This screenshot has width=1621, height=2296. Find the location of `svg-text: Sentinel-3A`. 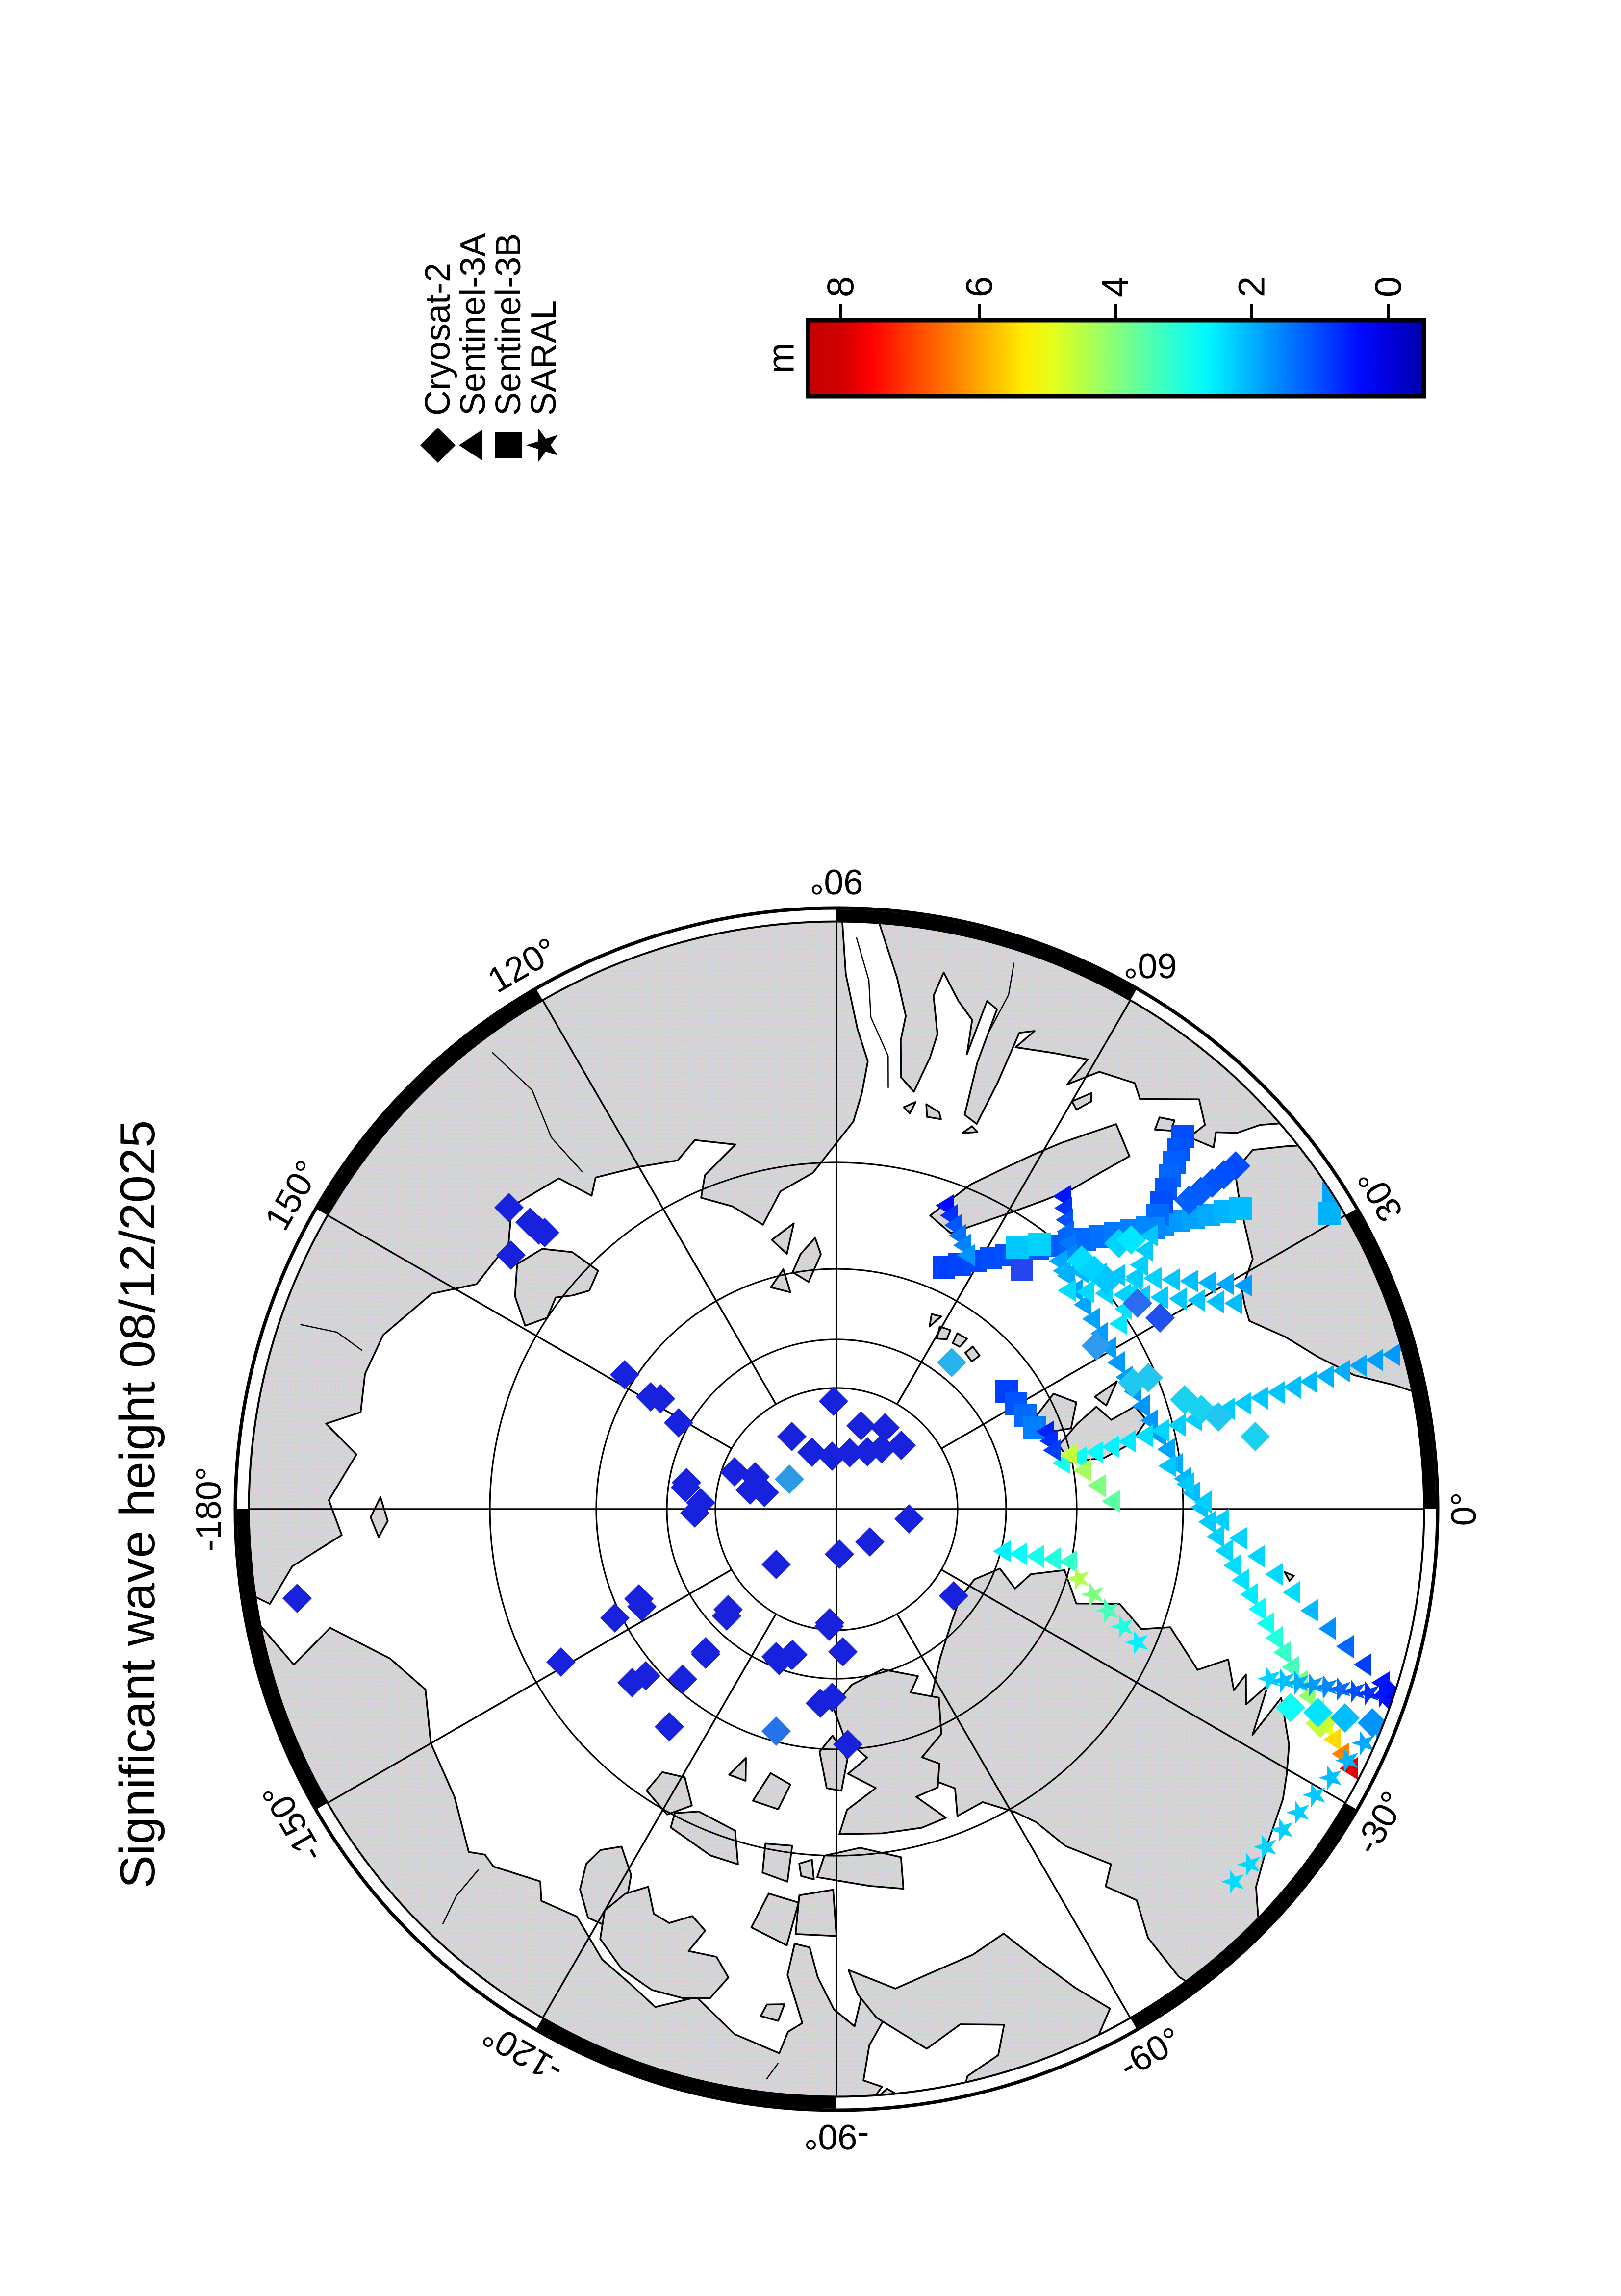

svg-text: Sentinel-3A is located at coordinates (473, 324).